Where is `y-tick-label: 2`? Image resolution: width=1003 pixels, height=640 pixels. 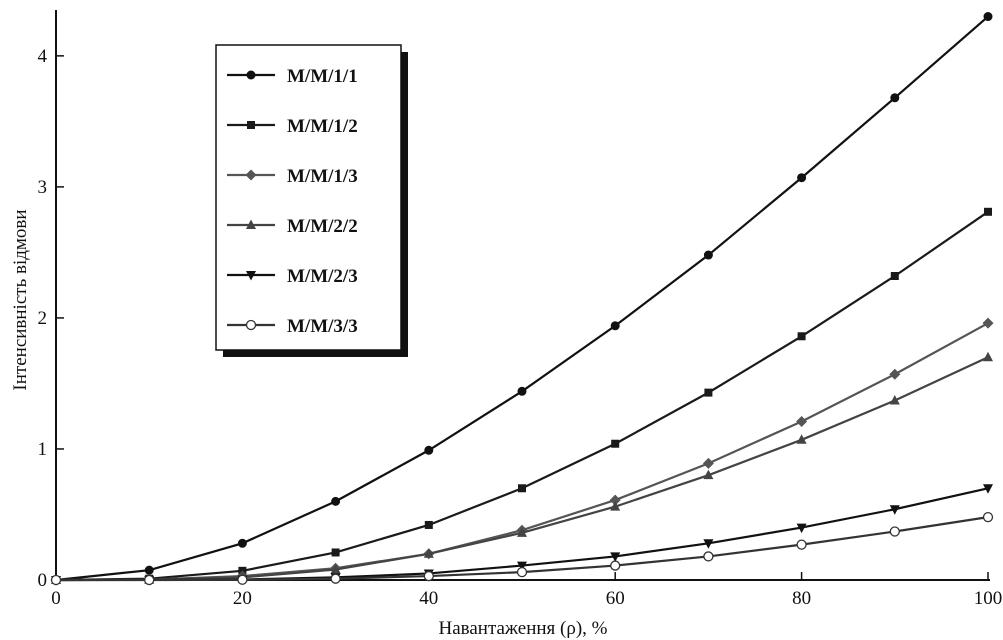
y-tick-label: 2 is located at coordinates (43, 318).